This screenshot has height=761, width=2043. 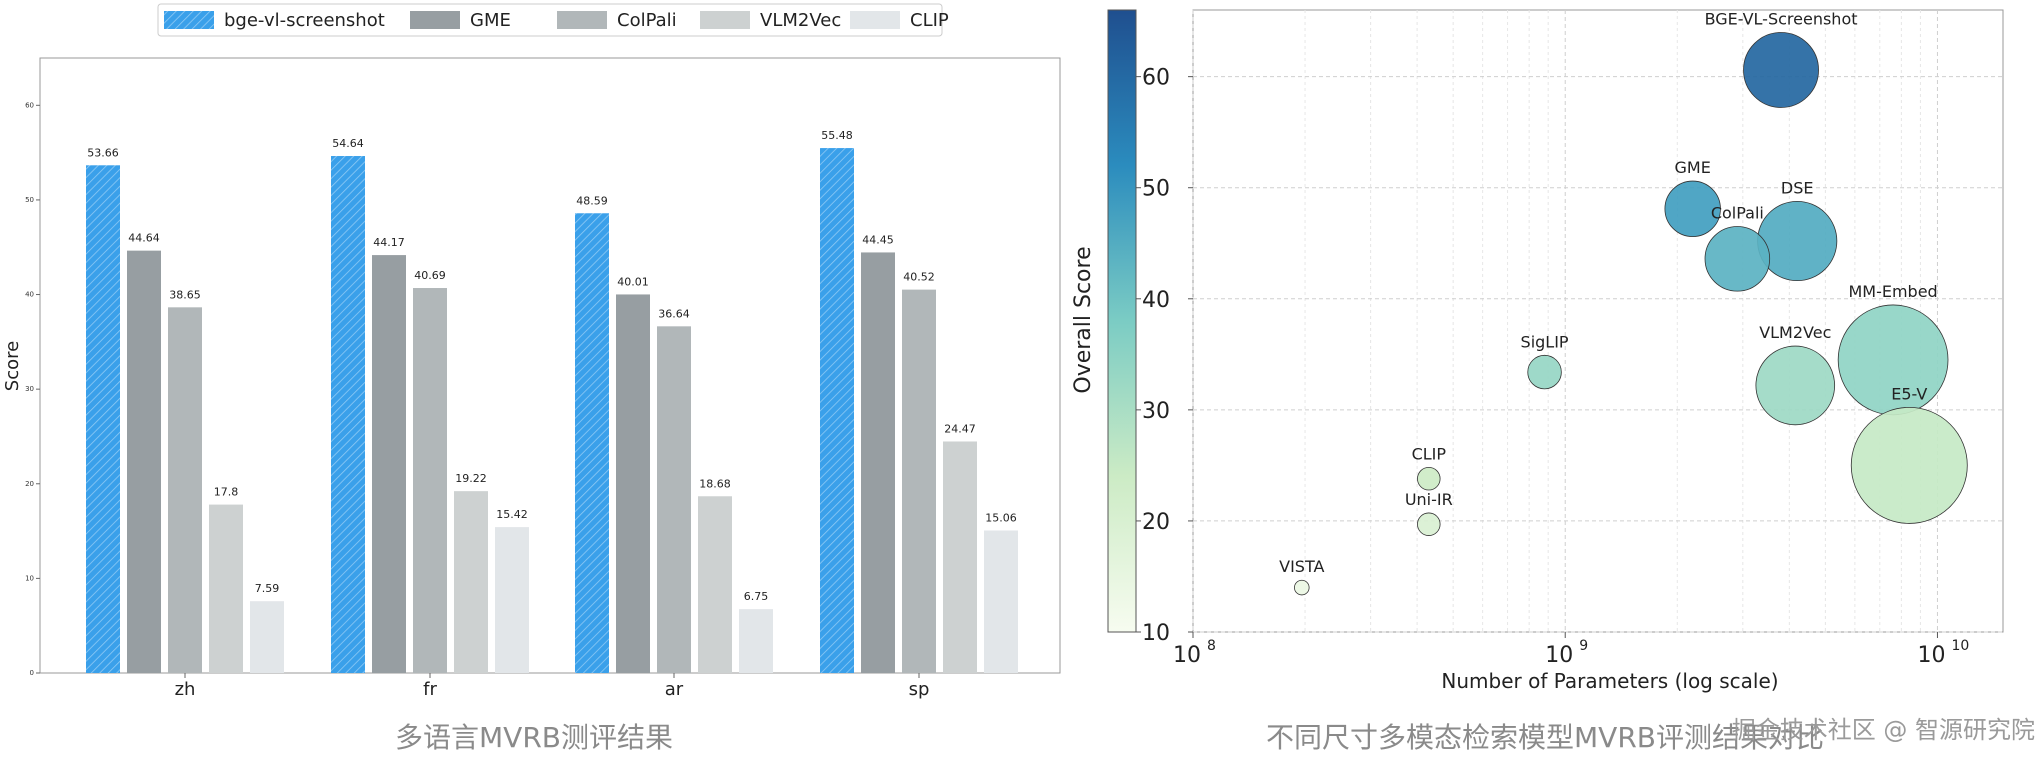 What do you see at coordinates (348, 143) in the screenshot?
I see `bar-value-label: 54.64` at bounding box center [348, 143].